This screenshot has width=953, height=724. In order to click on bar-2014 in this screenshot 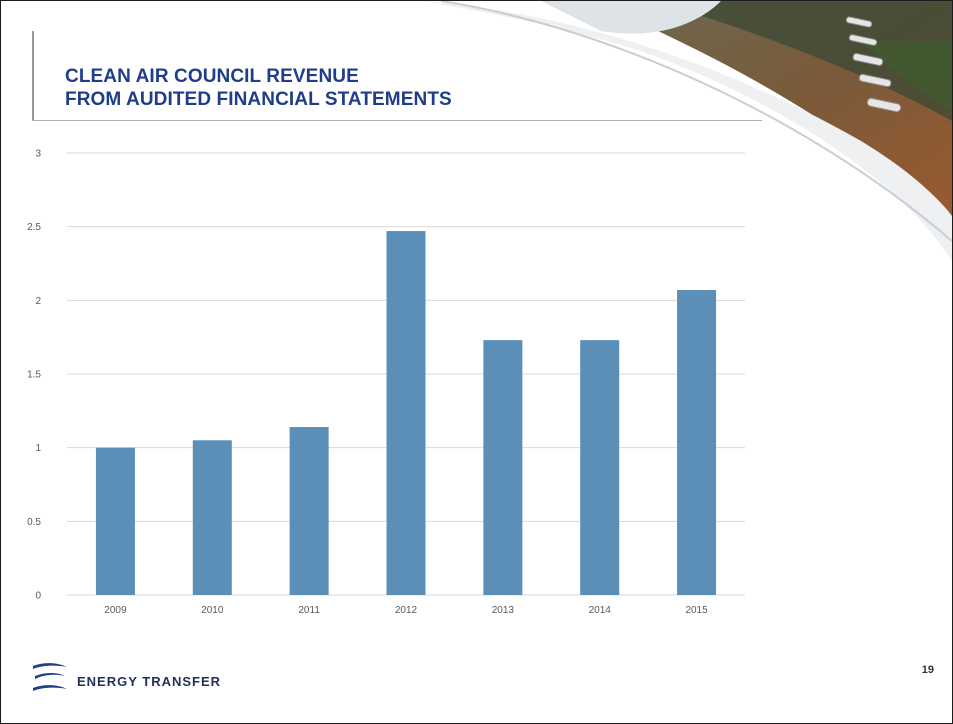, I will do `click(600, 467)`.